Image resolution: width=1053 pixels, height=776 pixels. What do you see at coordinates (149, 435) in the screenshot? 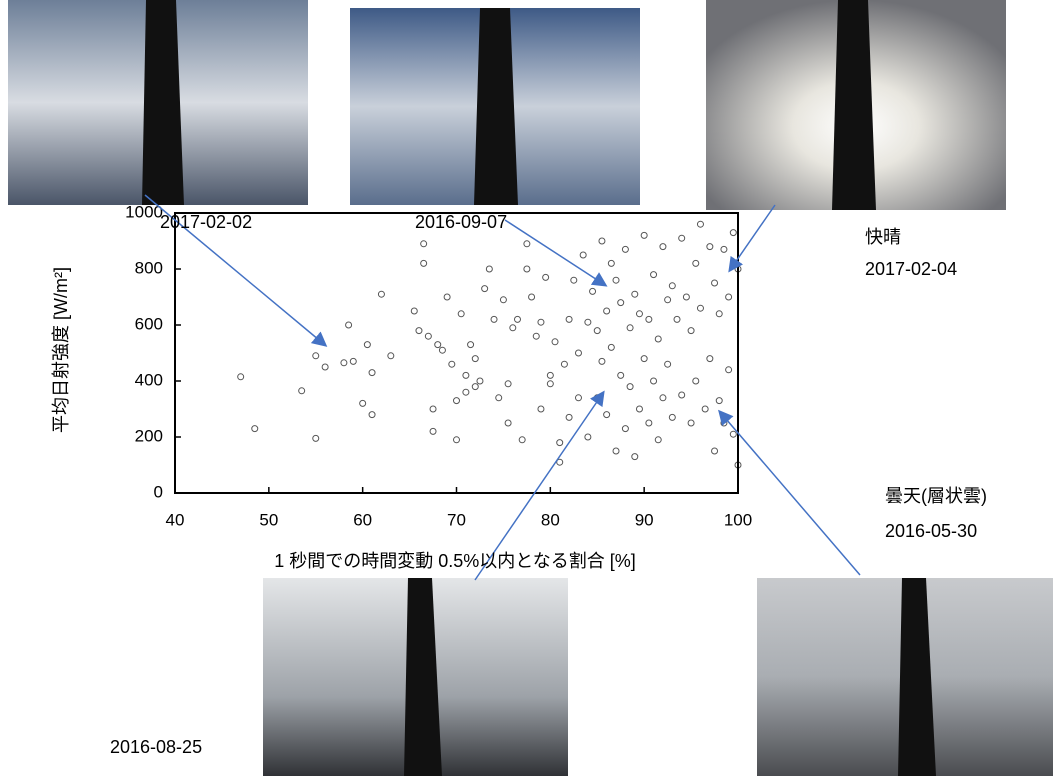
I see `y-tick-label: 200` at bounding box center [149, 435].